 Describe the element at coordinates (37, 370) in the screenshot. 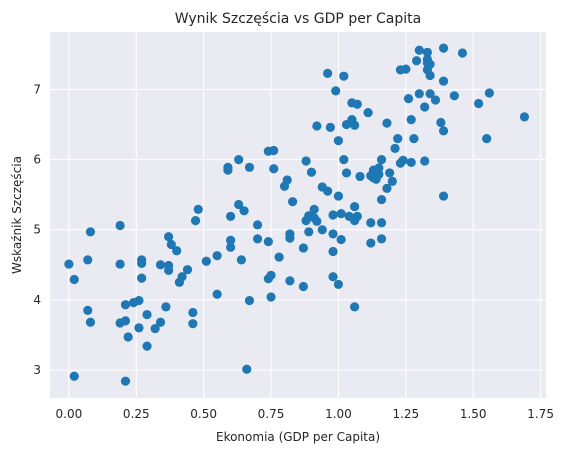

I see `y-tick-label: 3` at that location.